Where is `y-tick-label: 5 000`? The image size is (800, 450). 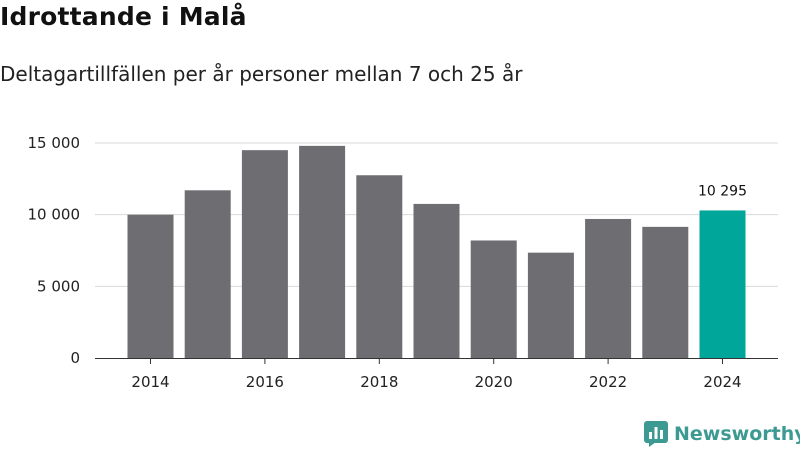 y-tick-label: 5 000 is located at coordinates (58, 286).